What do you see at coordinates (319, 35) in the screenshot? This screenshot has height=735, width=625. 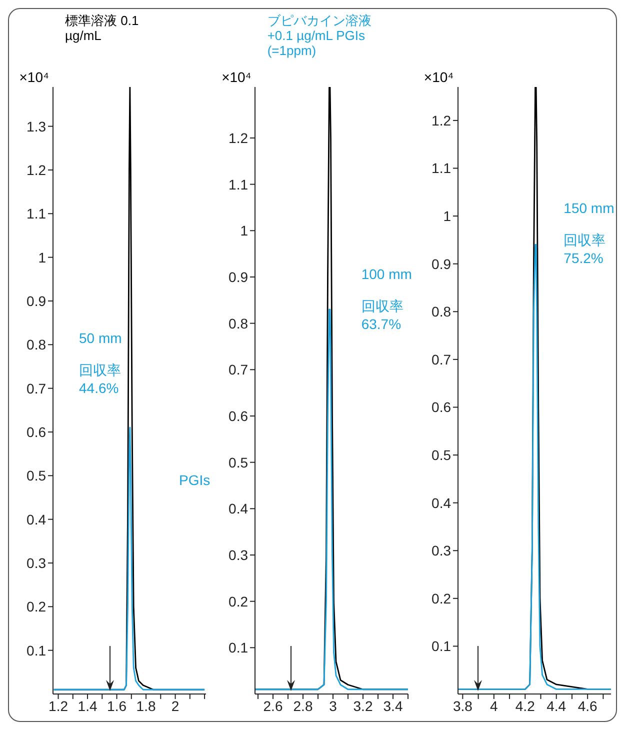 I see `text: ブピバカイン溶液 +0.1 µg/mL PGIs (=1ppm)` at bounding box center [319, 35].